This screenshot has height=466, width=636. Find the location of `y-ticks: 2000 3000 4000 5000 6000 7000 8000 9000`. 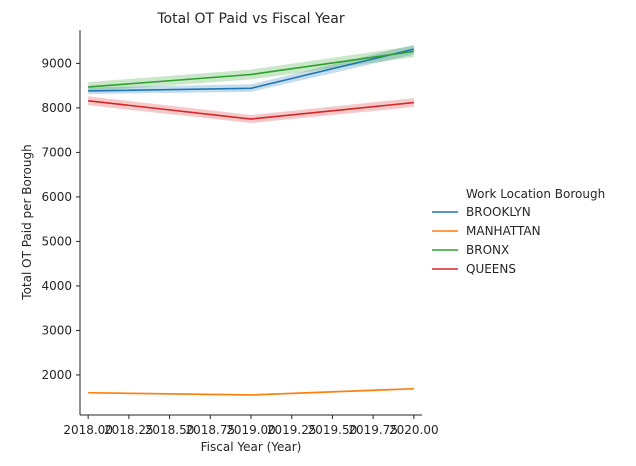

y-ticks: 2000 3000 4000 5000 6000 7000 8000 9000 is located at coordinates (60, 219).